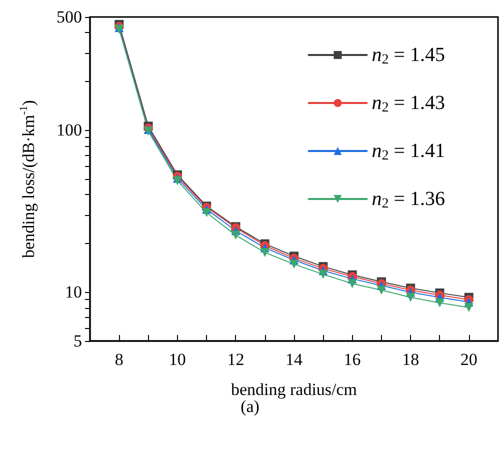 Image resolution: width=500 pixels, height=452 pixels. Describe the element at coordinates (469, 359) in the screenshot. I see `x-tick-label: 20` at that location.